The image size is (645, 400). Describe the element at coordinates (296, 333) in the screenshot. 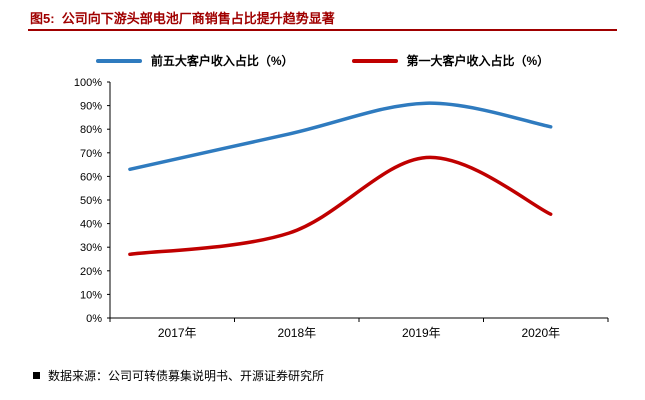

I see `x-tick-label: 2018年` at that location.